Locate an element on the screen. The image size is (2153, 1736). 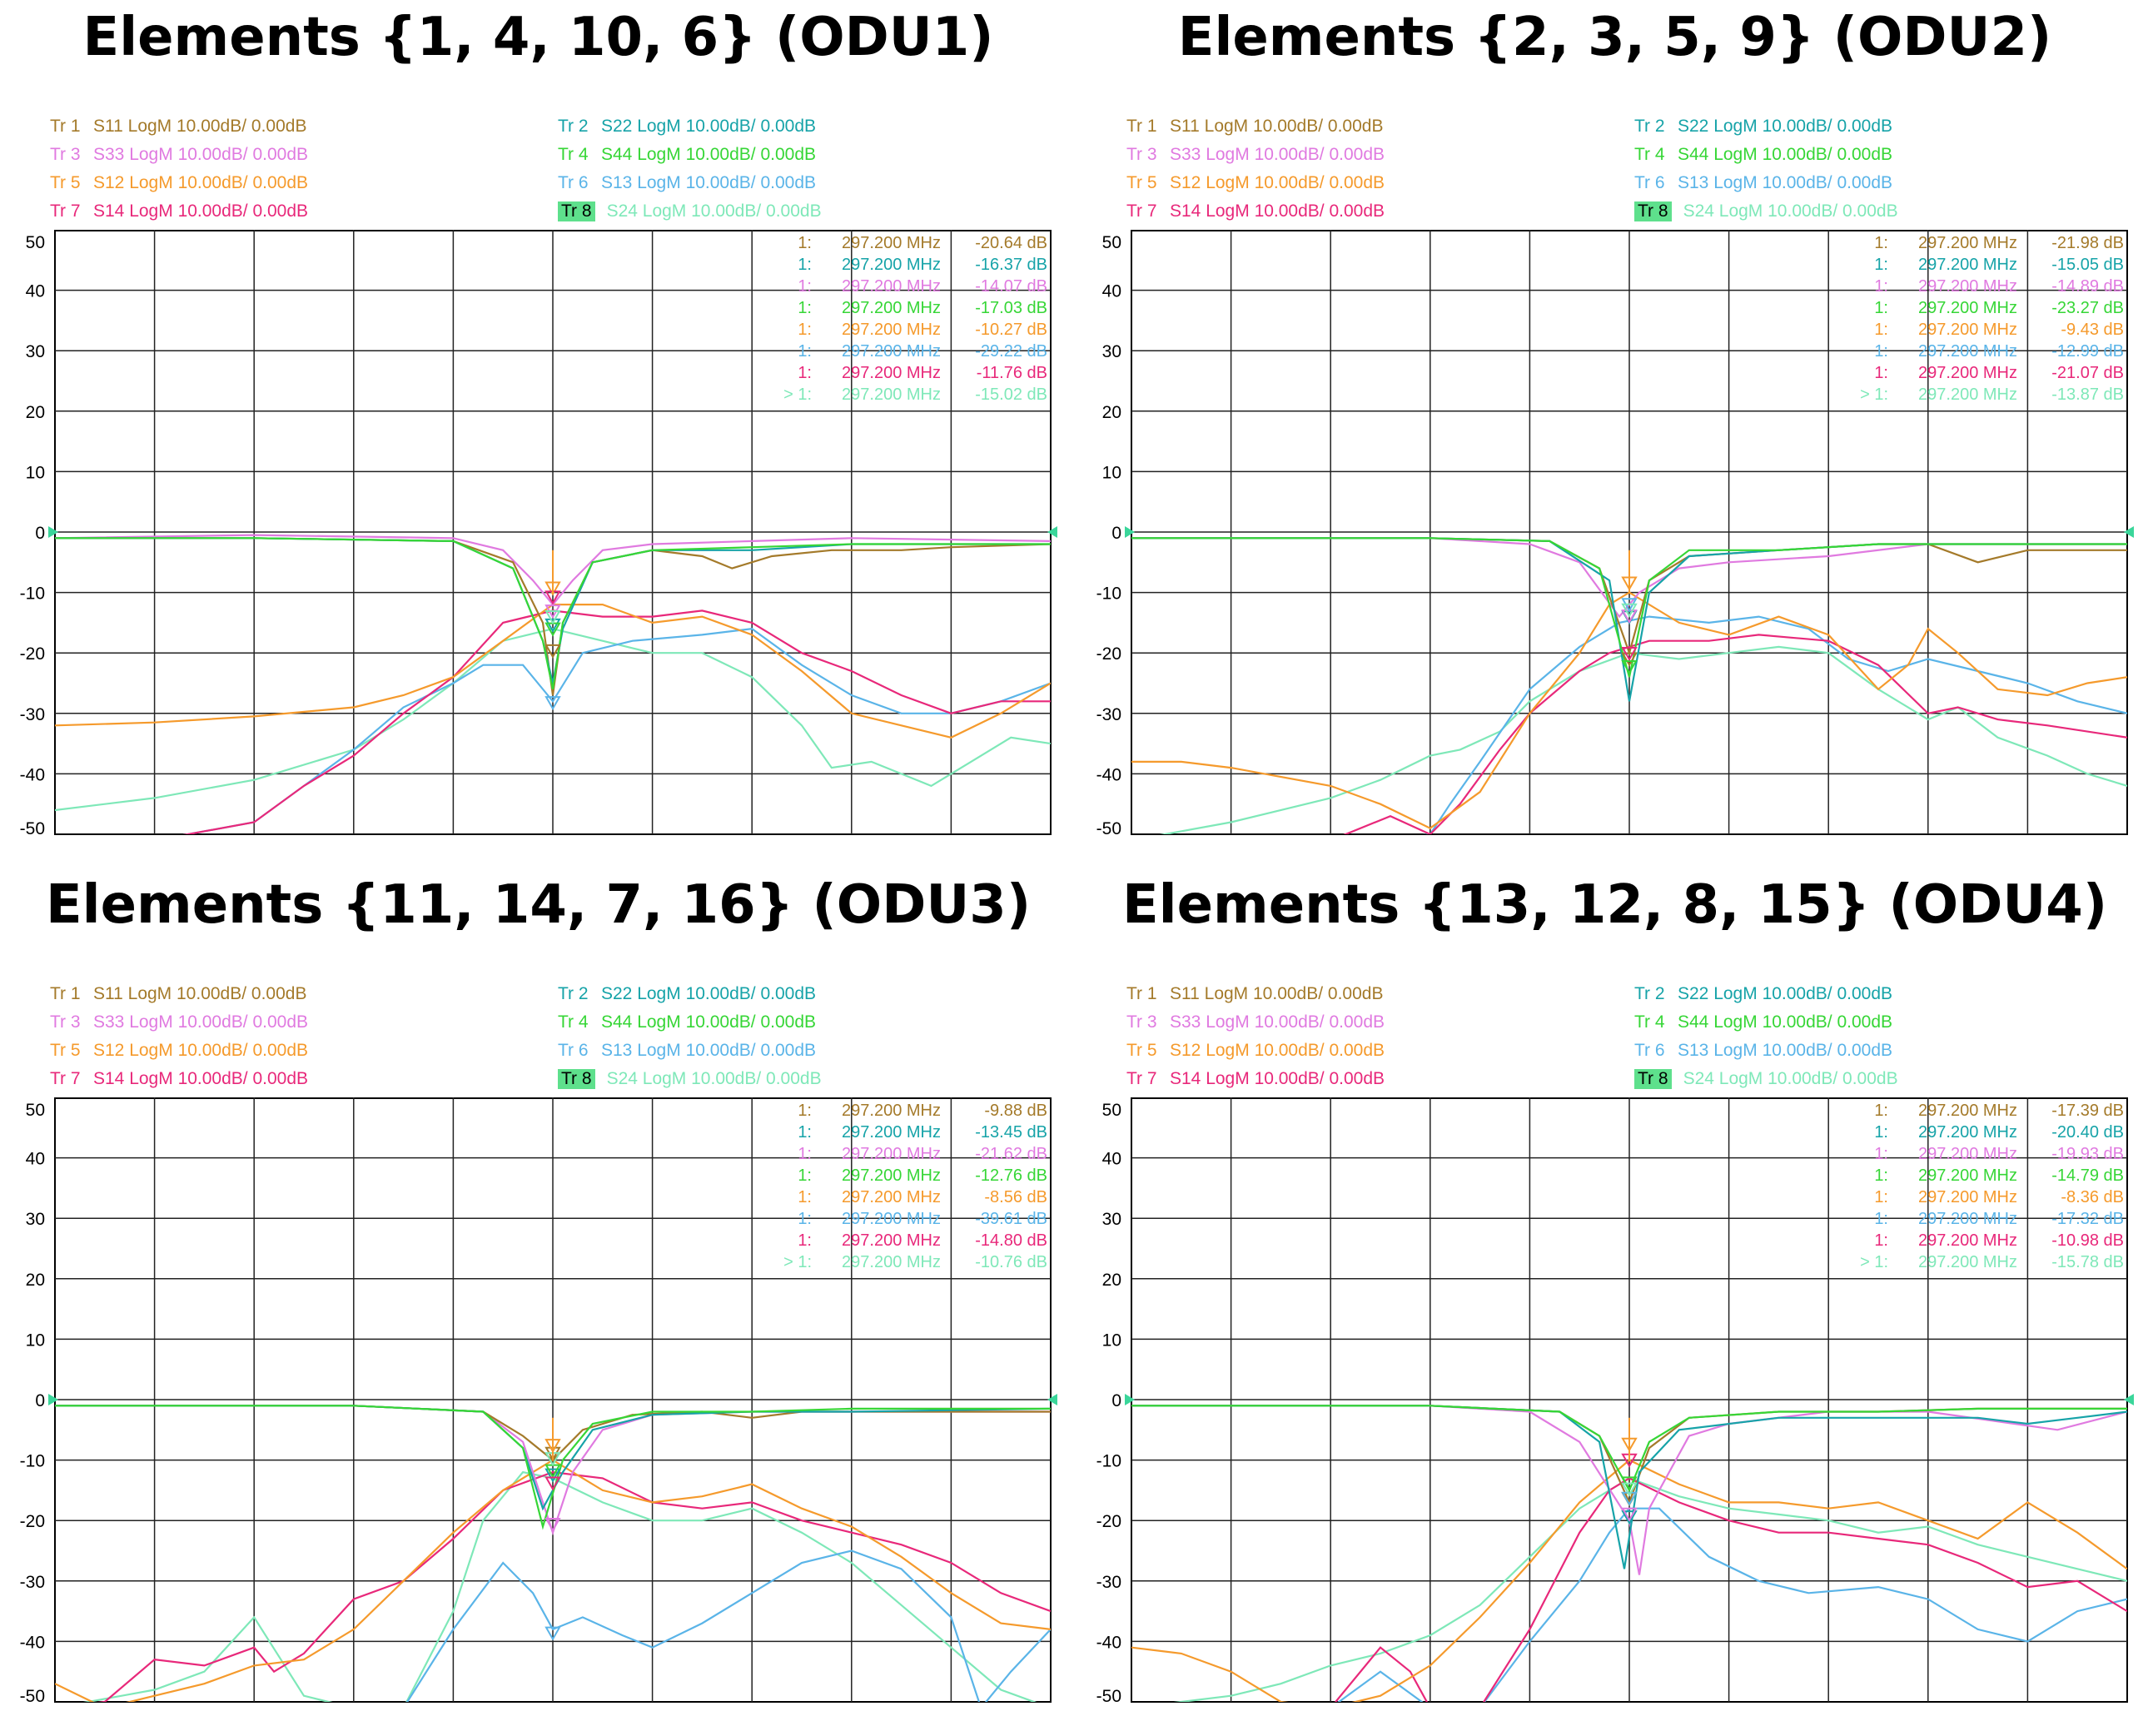
trace-settings: S11 LogM 10.00dB/ 0.00dB is located at coordinates (200, 127).